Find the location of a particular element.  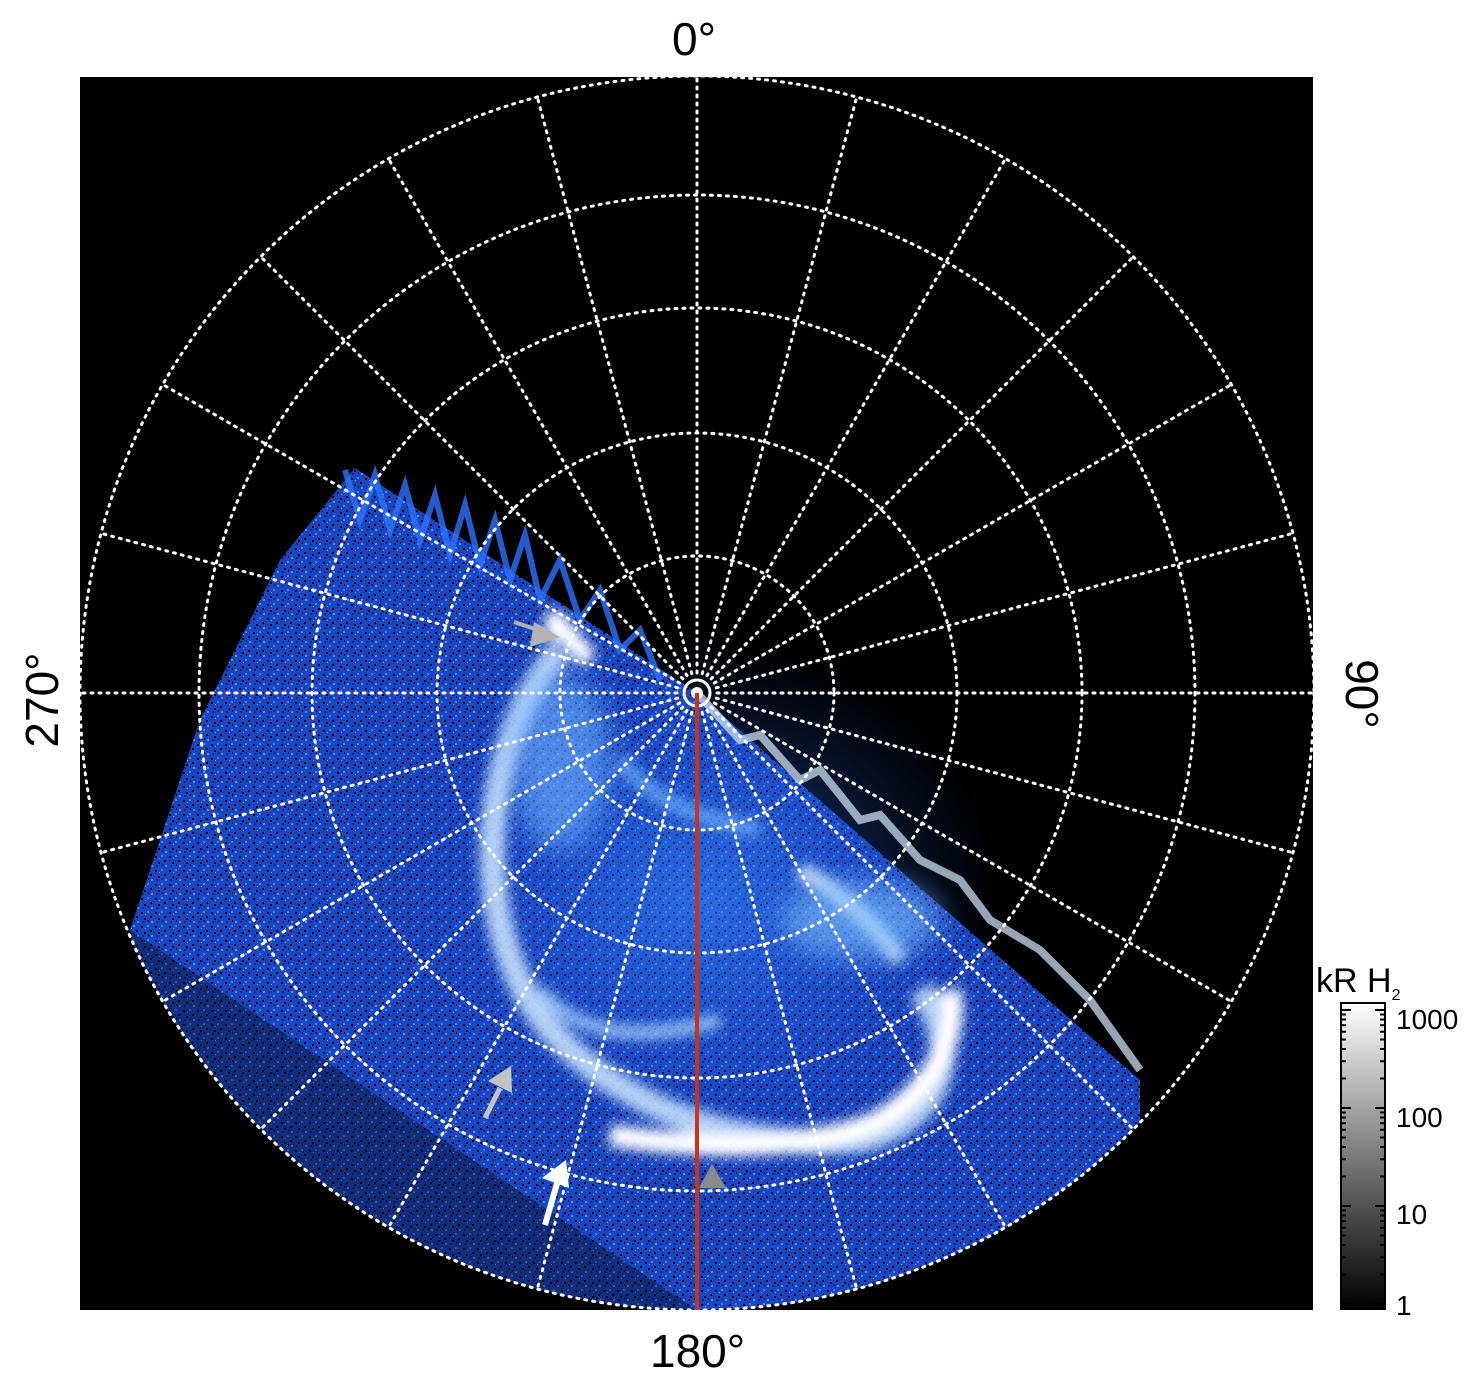

label-270-deg: 270° is located at coordinates (42, 700).